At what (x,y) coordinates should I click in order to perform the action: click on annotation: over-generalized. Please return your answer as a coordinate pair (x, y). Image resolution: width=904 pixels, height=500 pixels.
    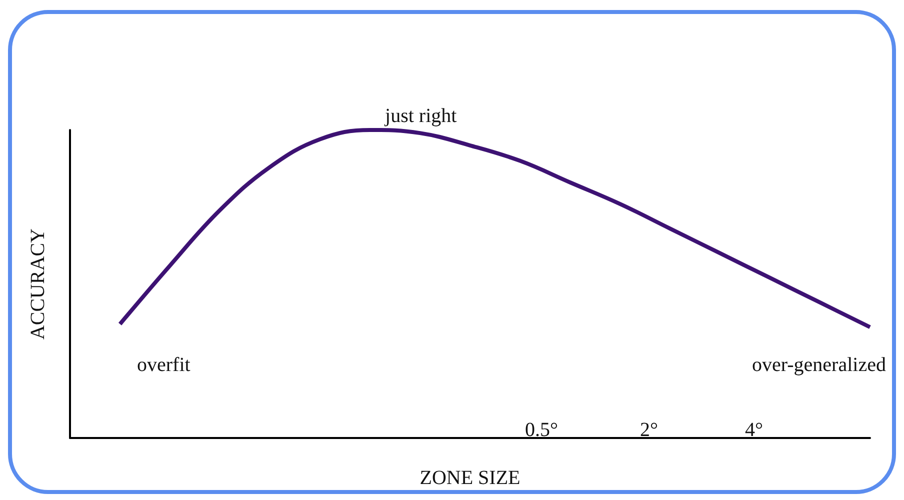
    Looking at the image, I should click on (819, 365).